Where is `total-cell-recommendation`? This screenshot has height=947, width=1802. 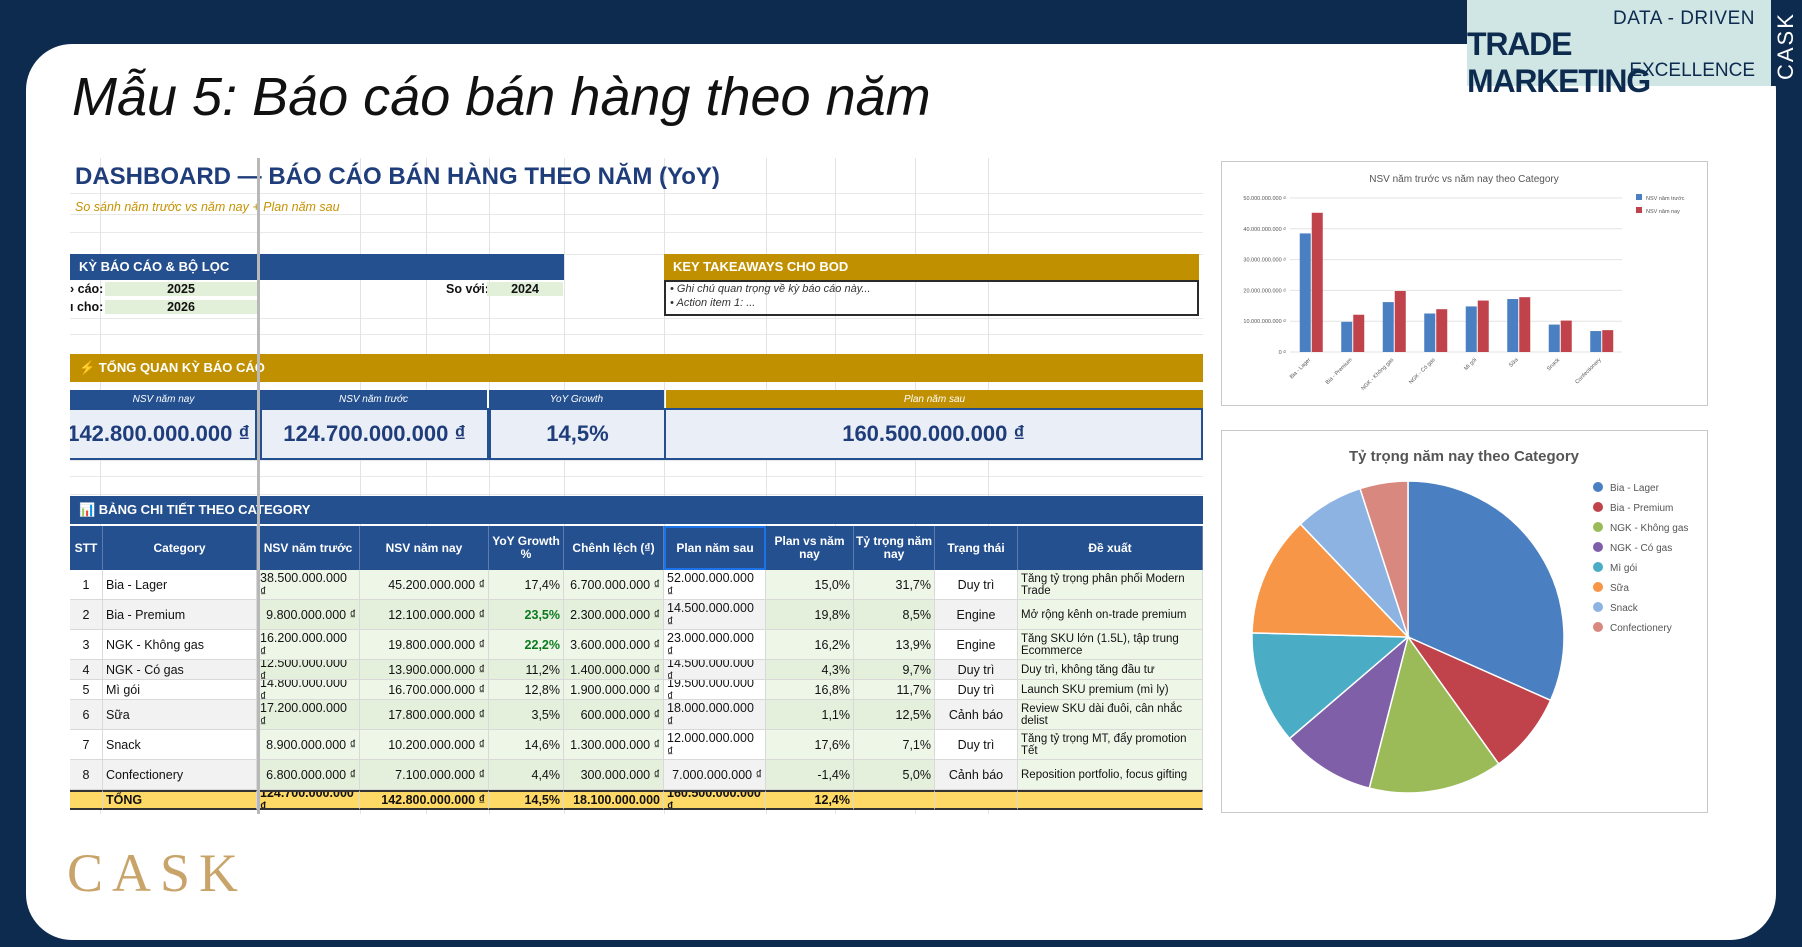 total-cell-recommendation is located at coordinates (1110, 800).